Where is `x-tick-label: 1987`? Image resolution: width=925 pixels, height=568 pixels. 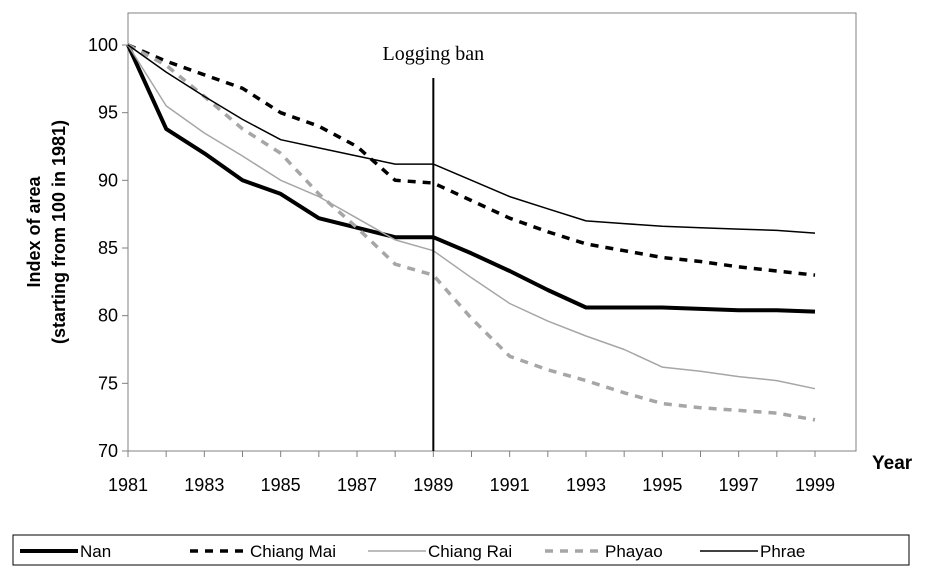
x-tick-label: 1987 is located at coordinates (357, 485).